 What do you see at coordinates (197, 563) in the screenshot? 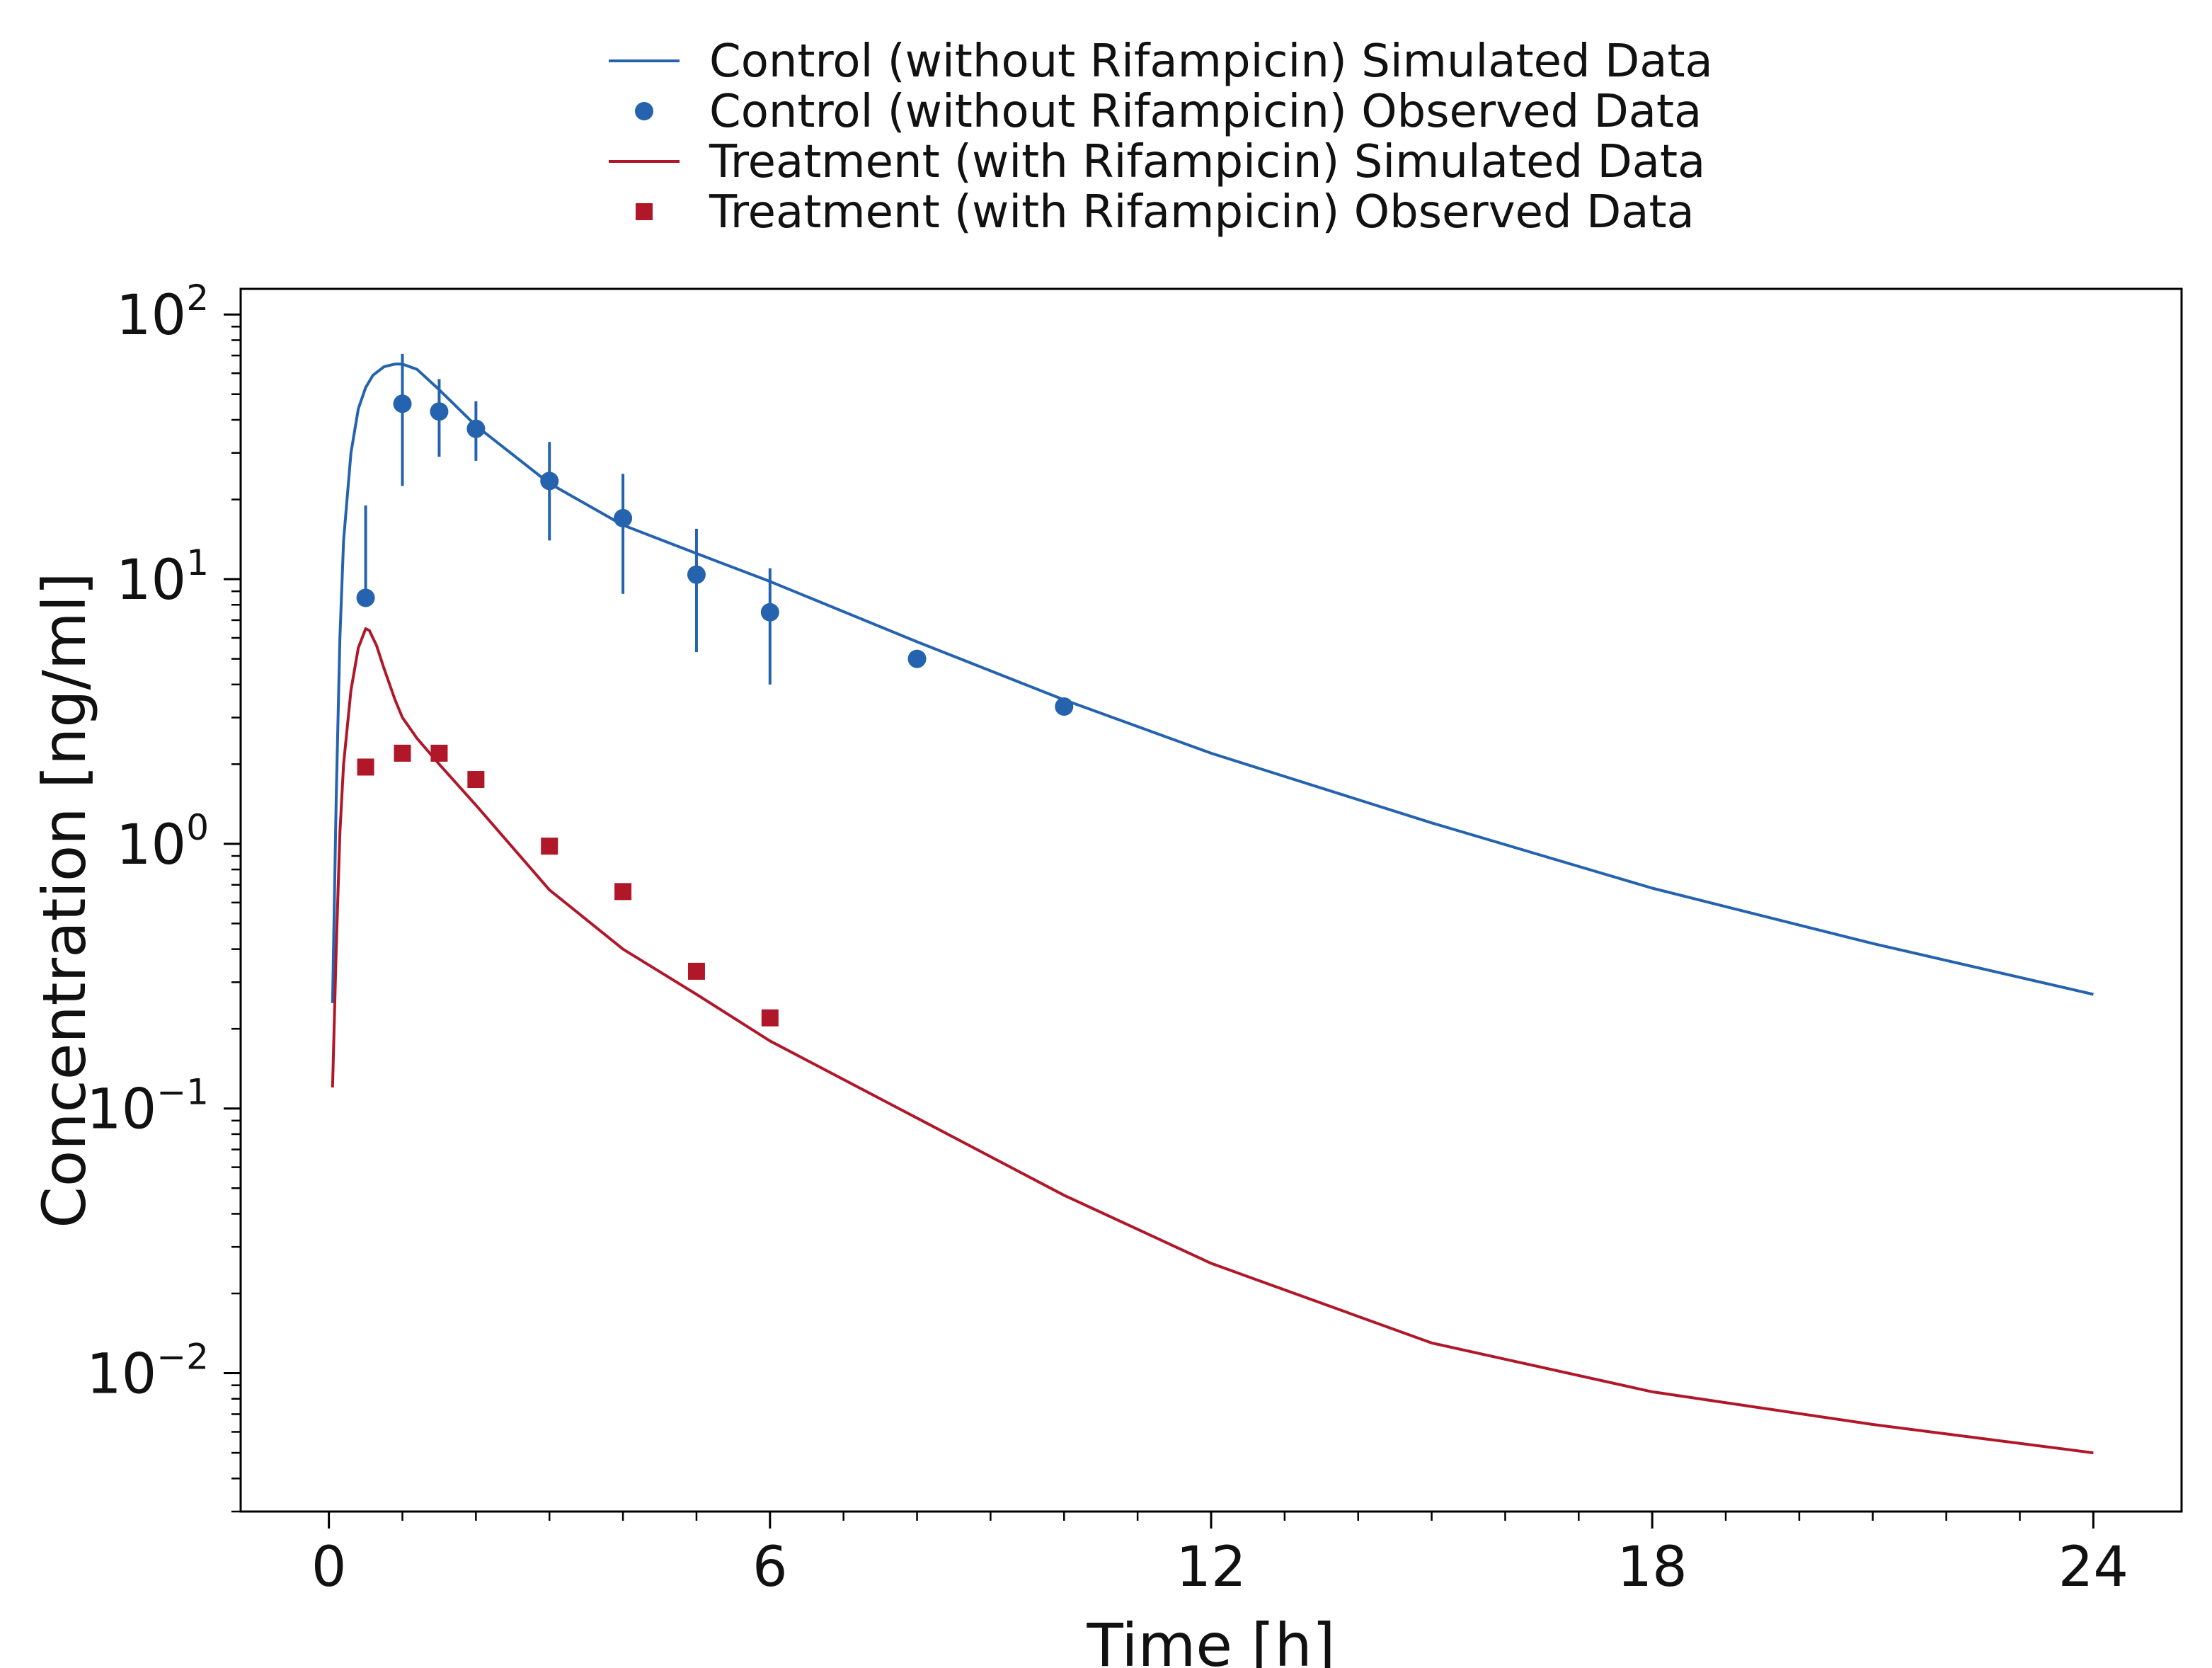
I see `y-tick-exponent: 1` at bounding box center [197, 563].